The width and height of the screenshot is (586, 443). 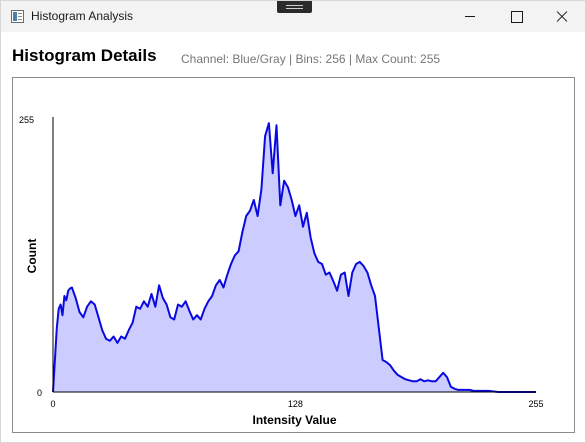 What do you see at coordinates (535, 404) in the screenshot?
I see `x-tick-label-max: 255` at bounding box center [535, 404].